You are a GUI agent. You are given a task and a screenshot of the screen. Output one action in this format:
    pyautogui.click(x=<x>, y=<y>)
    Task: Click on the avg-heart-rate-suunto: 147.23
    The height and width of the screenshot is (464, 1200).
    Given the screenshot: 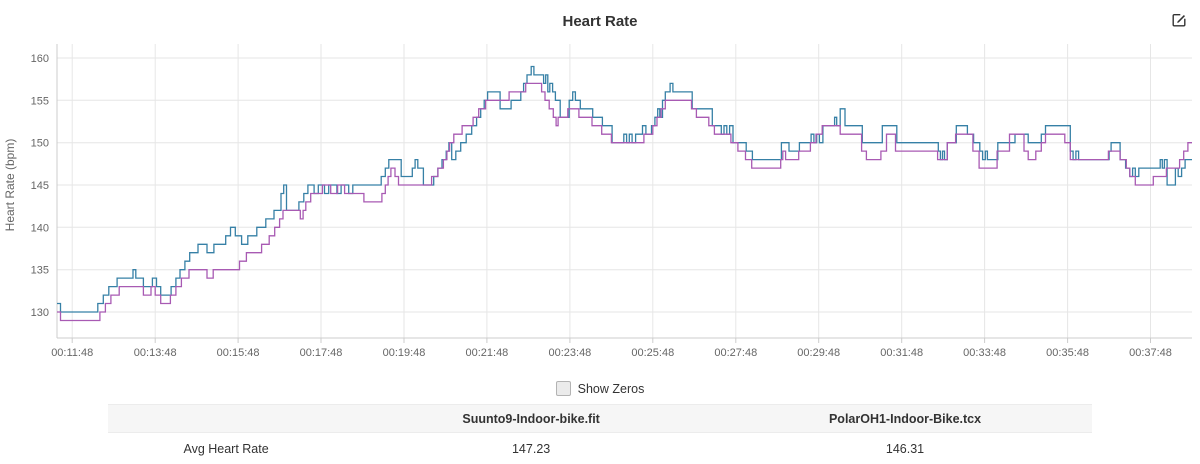 What is the action you would take?
    pyautogui.click(x=531, y=448)
    